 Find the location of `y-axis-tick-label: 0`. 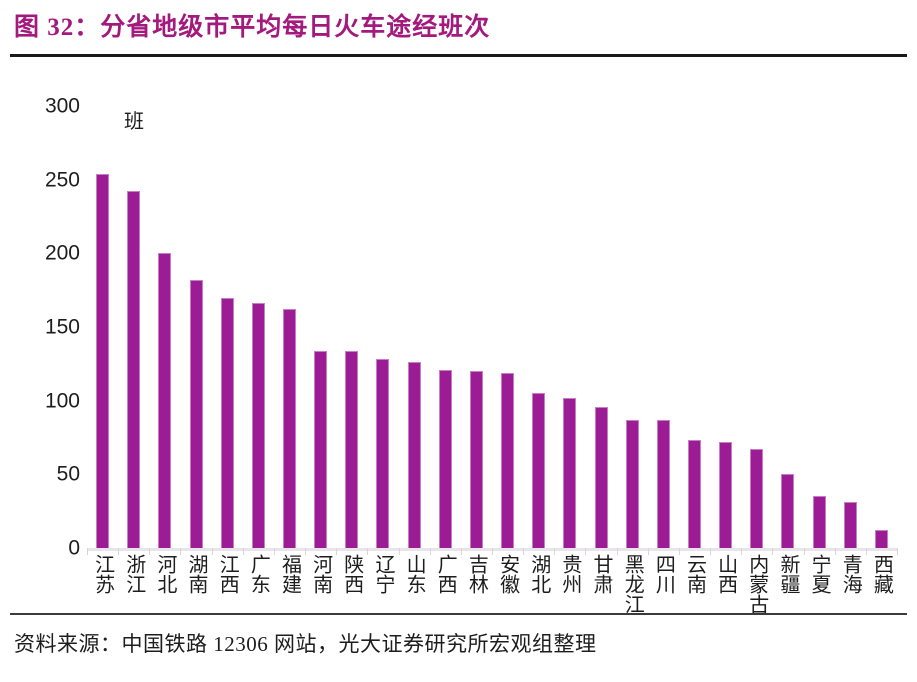

y-axis-tick-label: 0 is located at coordinates (74, 548).